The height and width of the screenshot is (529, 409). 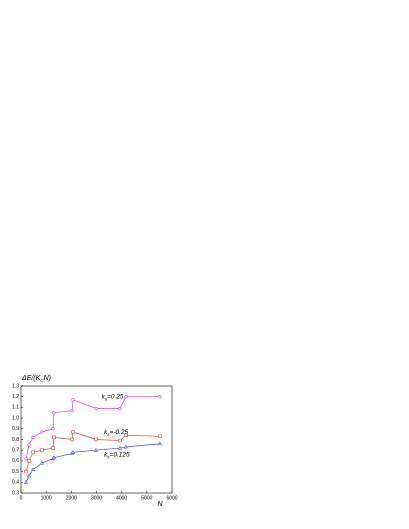 I want to click on y-tick-label: 0.5, so click(x=15, y=472).